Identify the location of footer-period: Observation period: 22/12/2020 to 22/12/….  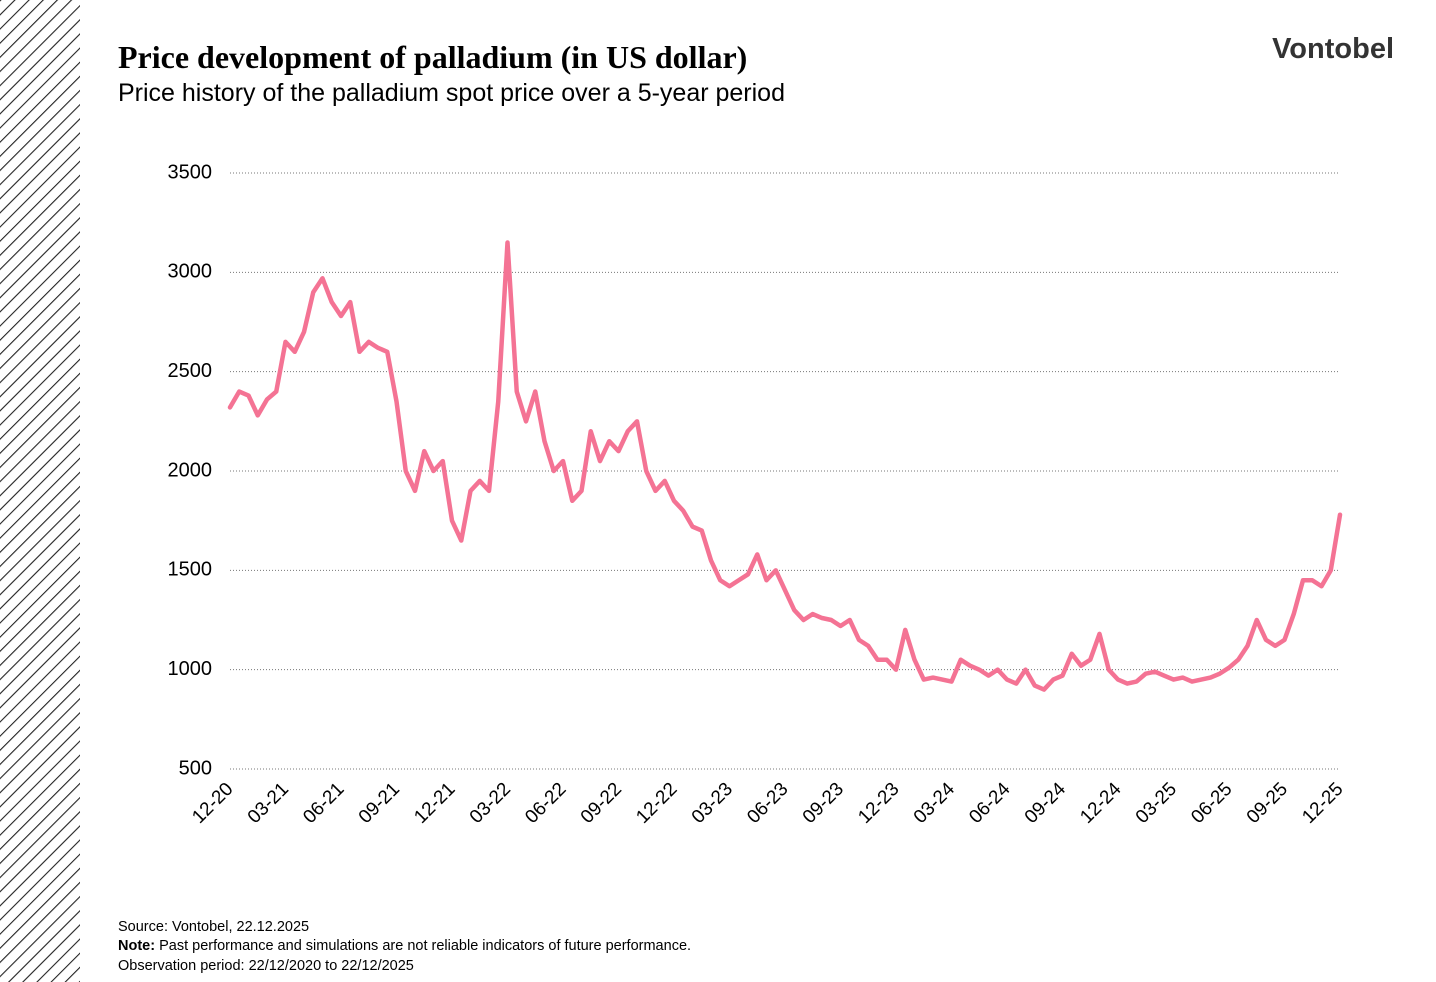
(266, 966).